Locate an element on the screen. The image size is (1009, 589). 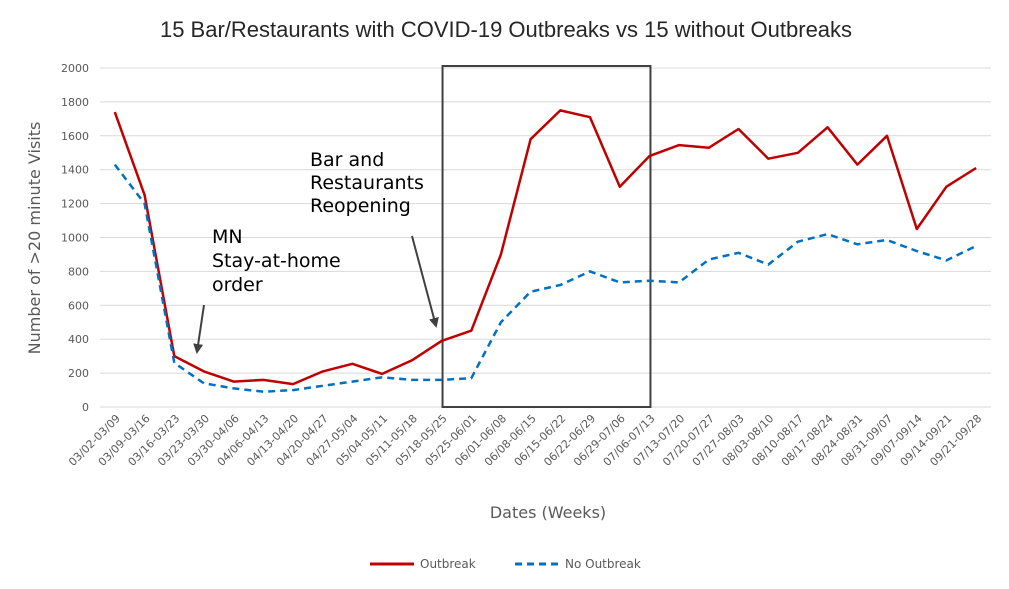
x-axis-title: Dates (Weeks) is located at coordinates (548, 512).